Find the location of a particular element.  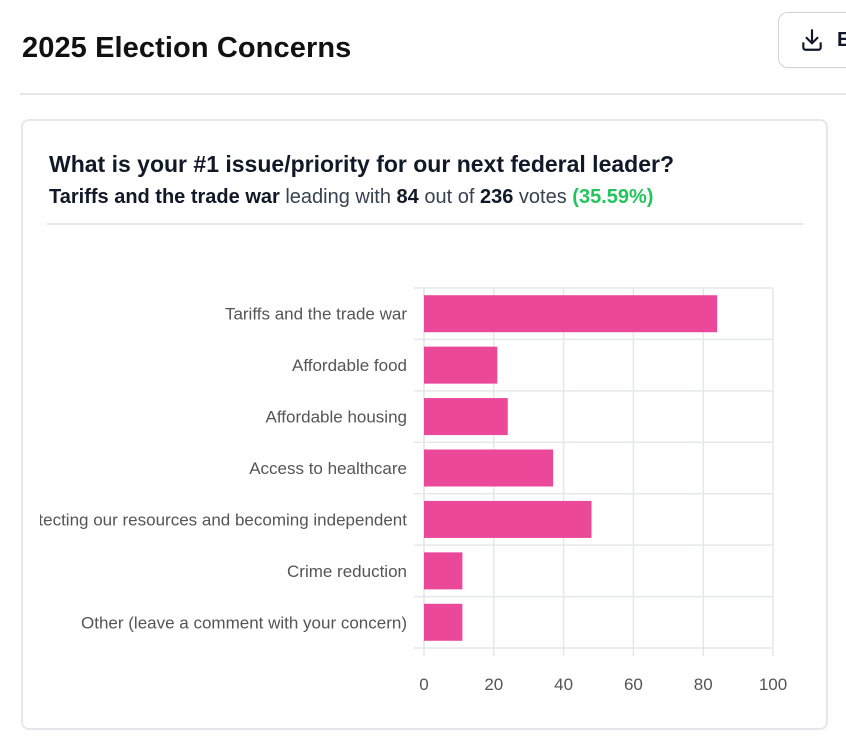

card-divider is located at coordinates (425, 224).